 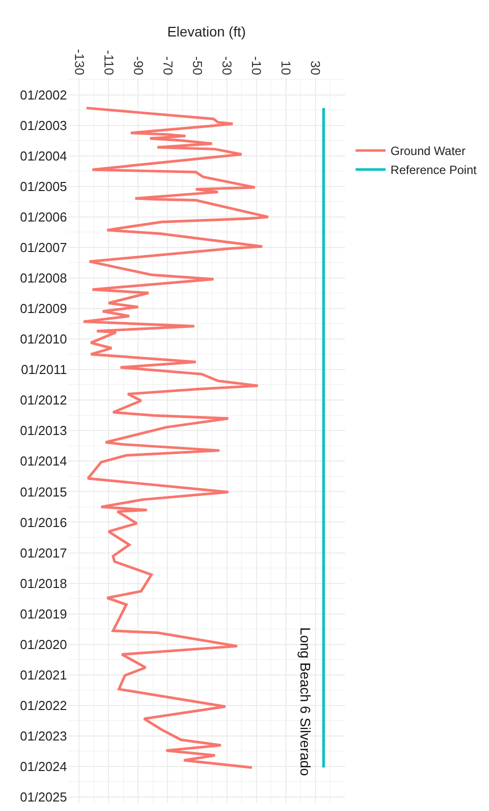 What do you see at coordinates (43, 430) in the screenshot?
I see `y-tick-label: 01/2013` at bounding box center [43, 430].